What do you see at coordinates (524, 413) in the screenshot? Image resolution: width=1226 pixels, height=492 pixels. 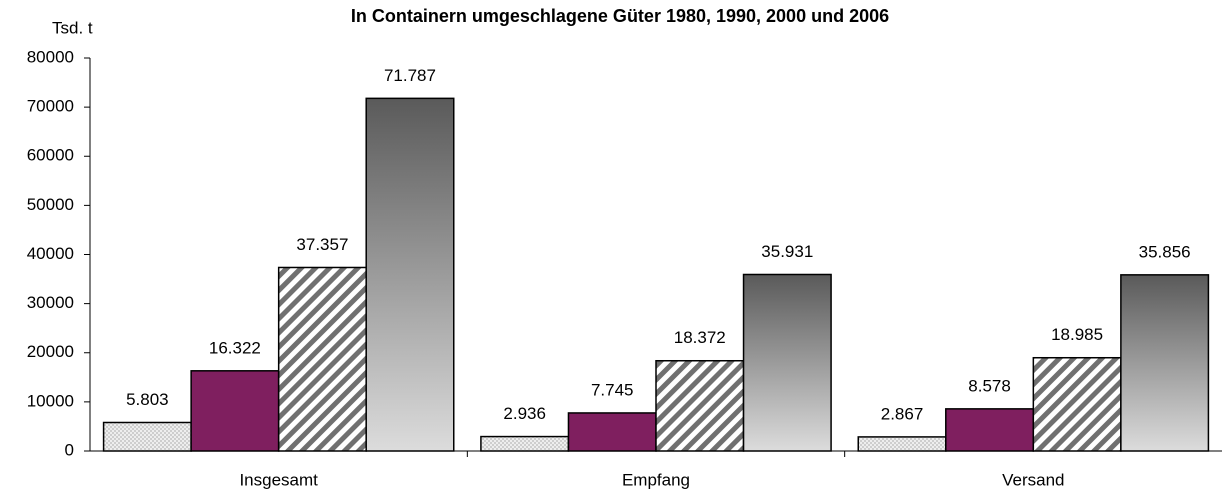 I see `data-label: 2.936` at bounding box center [524, 413].